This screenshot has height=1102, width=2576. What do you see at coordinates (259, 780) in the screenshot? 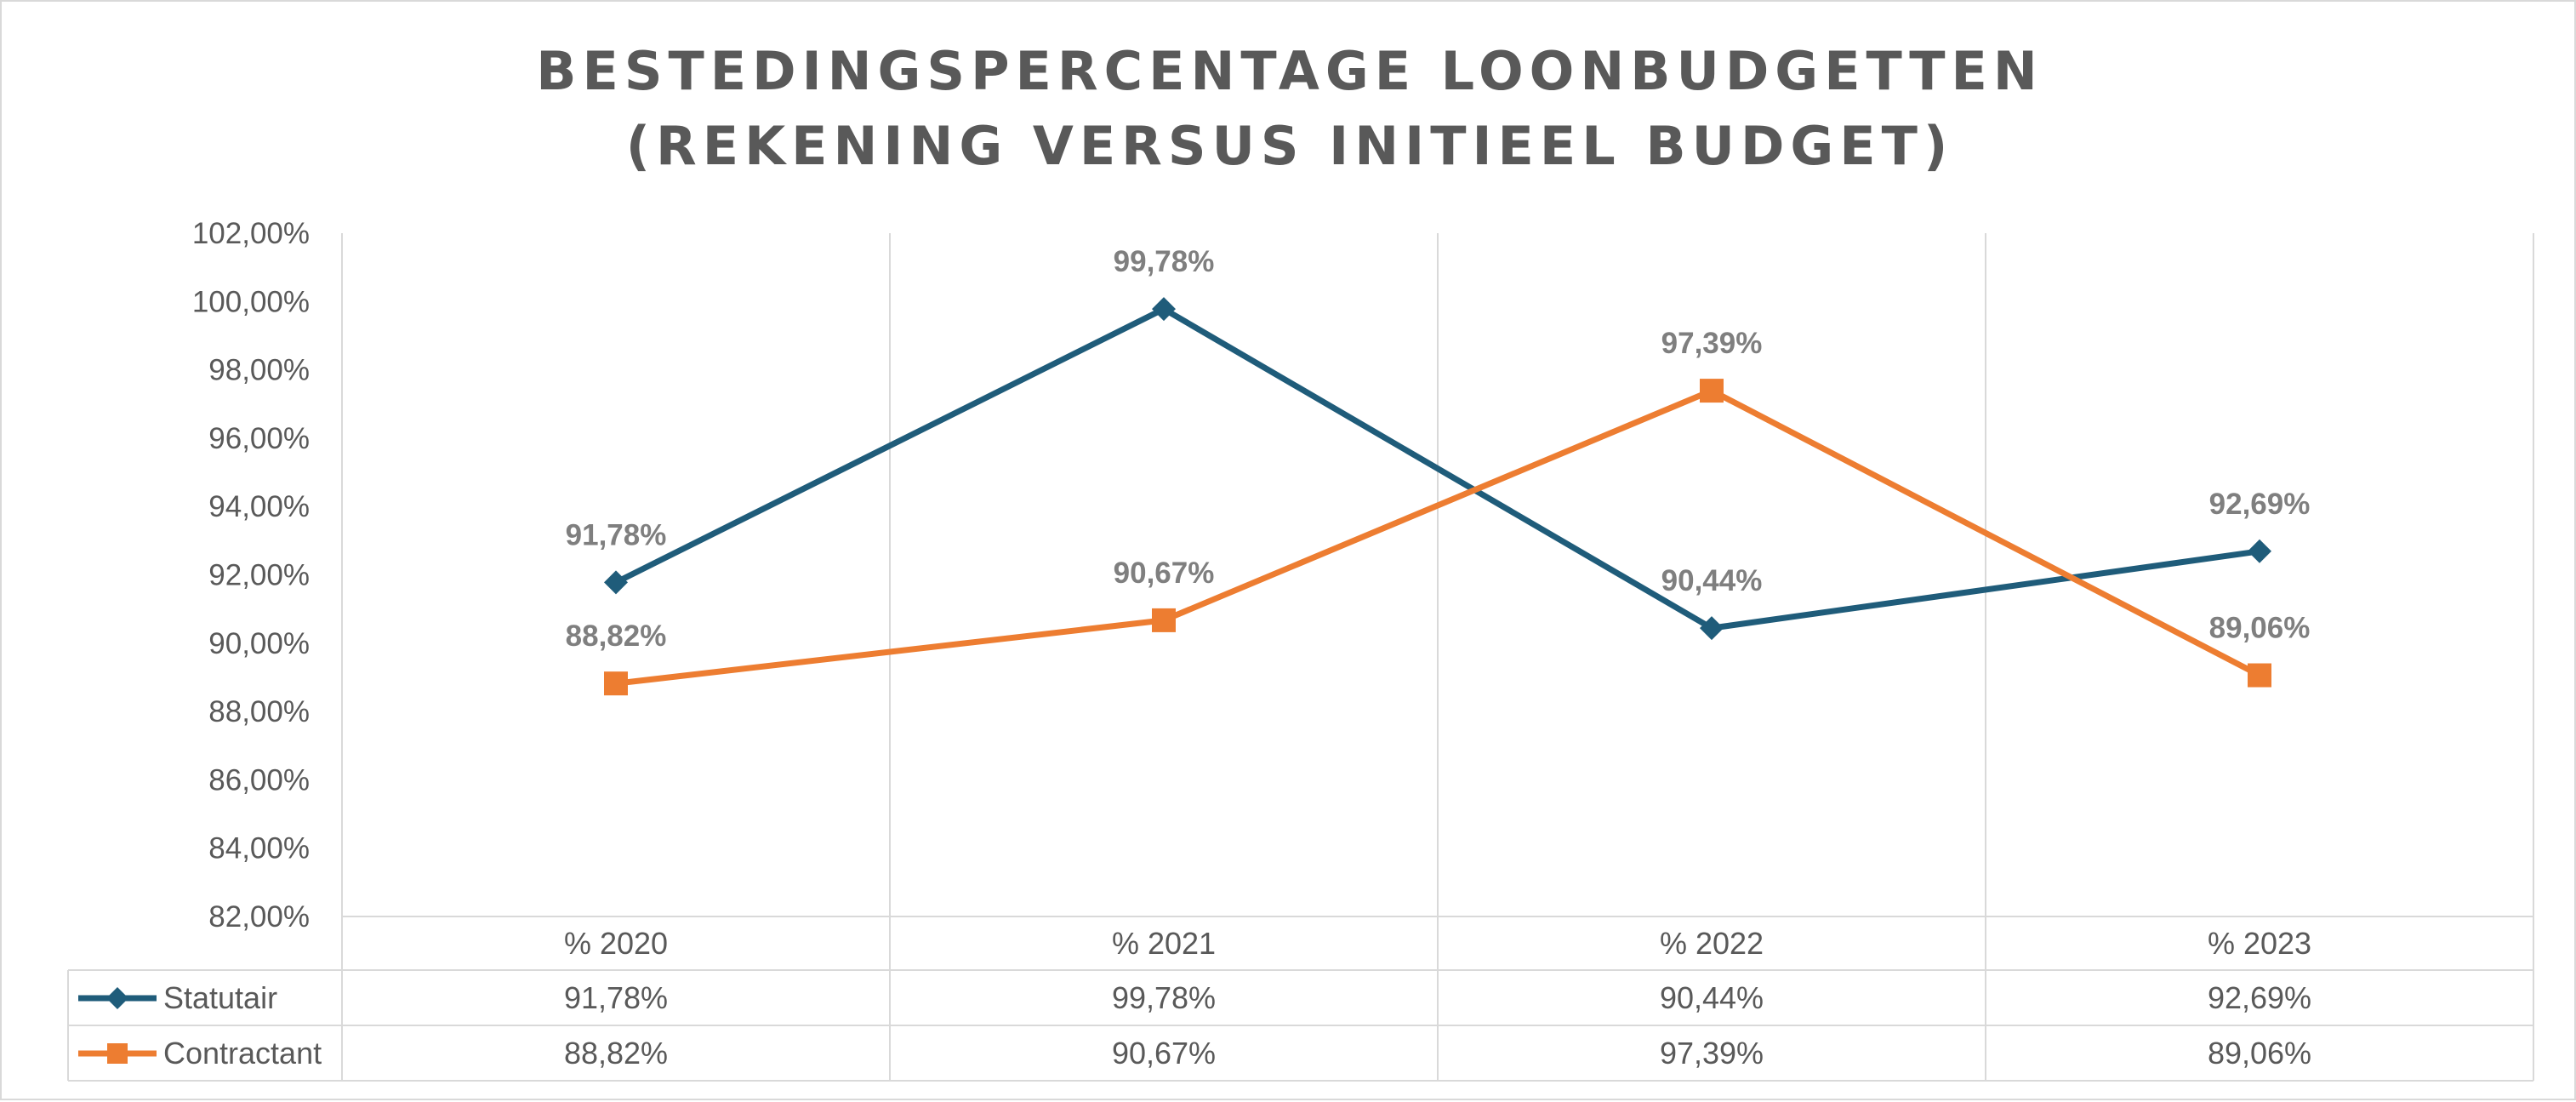
I see `y-tick-label: 86,00%` at bounding box center [259, 780].